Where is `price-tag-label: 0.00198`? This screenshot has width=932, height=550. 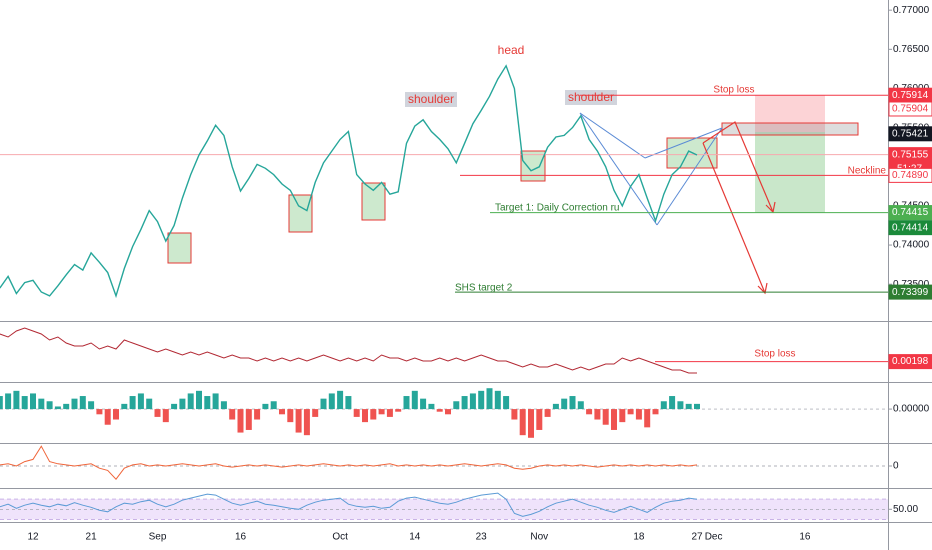
price-tag-label: 0.00198 is located at coordinates (910, 361).